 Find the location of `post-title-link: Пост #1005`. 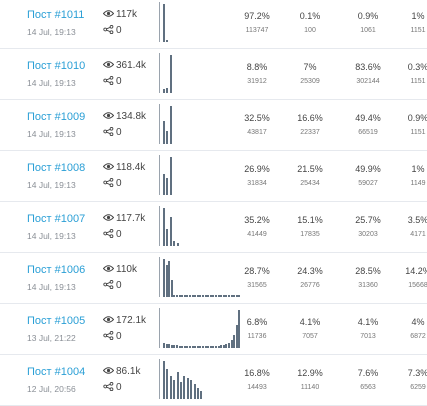

post-title-link: Пост #1005 is located at coordinates (56, 321).